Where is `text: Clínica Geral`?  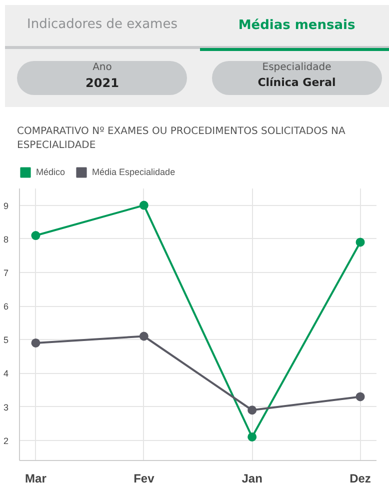
text: Clínica Geral is located at coordinates (297, 83).